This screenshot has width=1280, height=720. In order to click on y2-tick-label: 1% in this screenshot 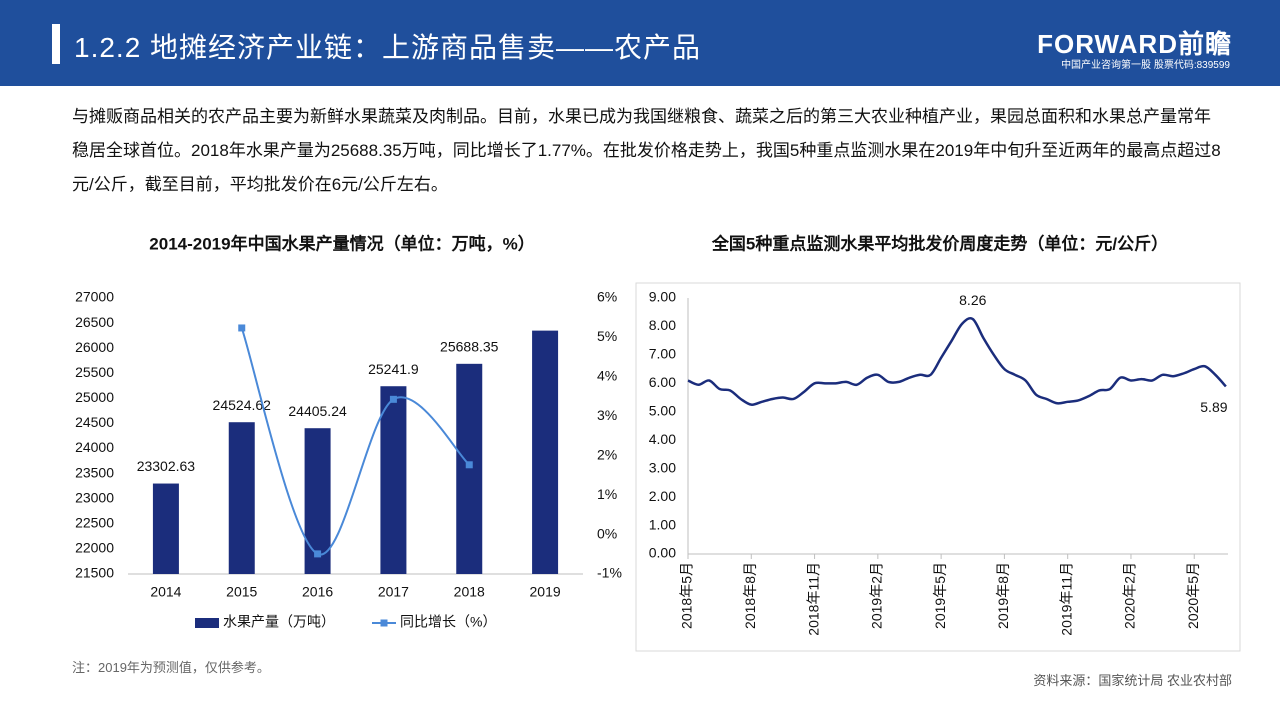, I will do `click(607, 494)`.